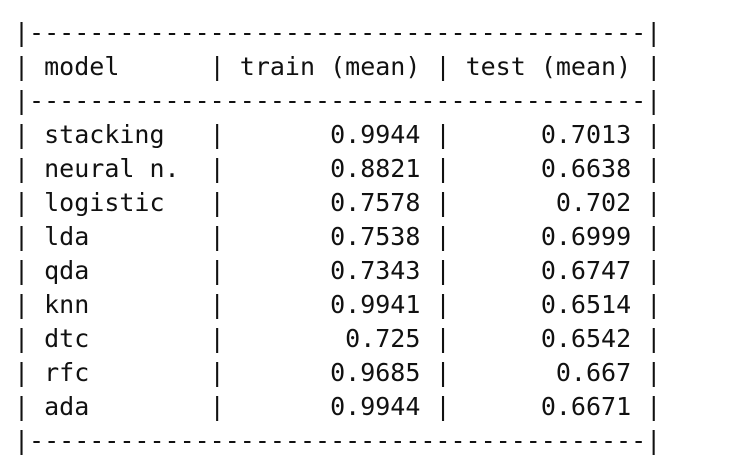 The image size is (748, 470). I want to click on cell-model: lda, so click(119, 236).